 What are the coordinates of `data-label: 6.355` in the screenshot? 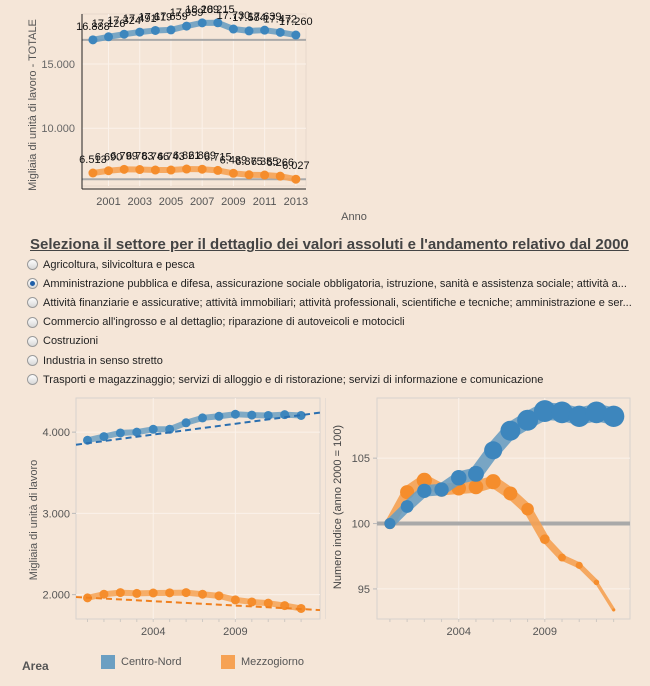 It's located at (265, 162).